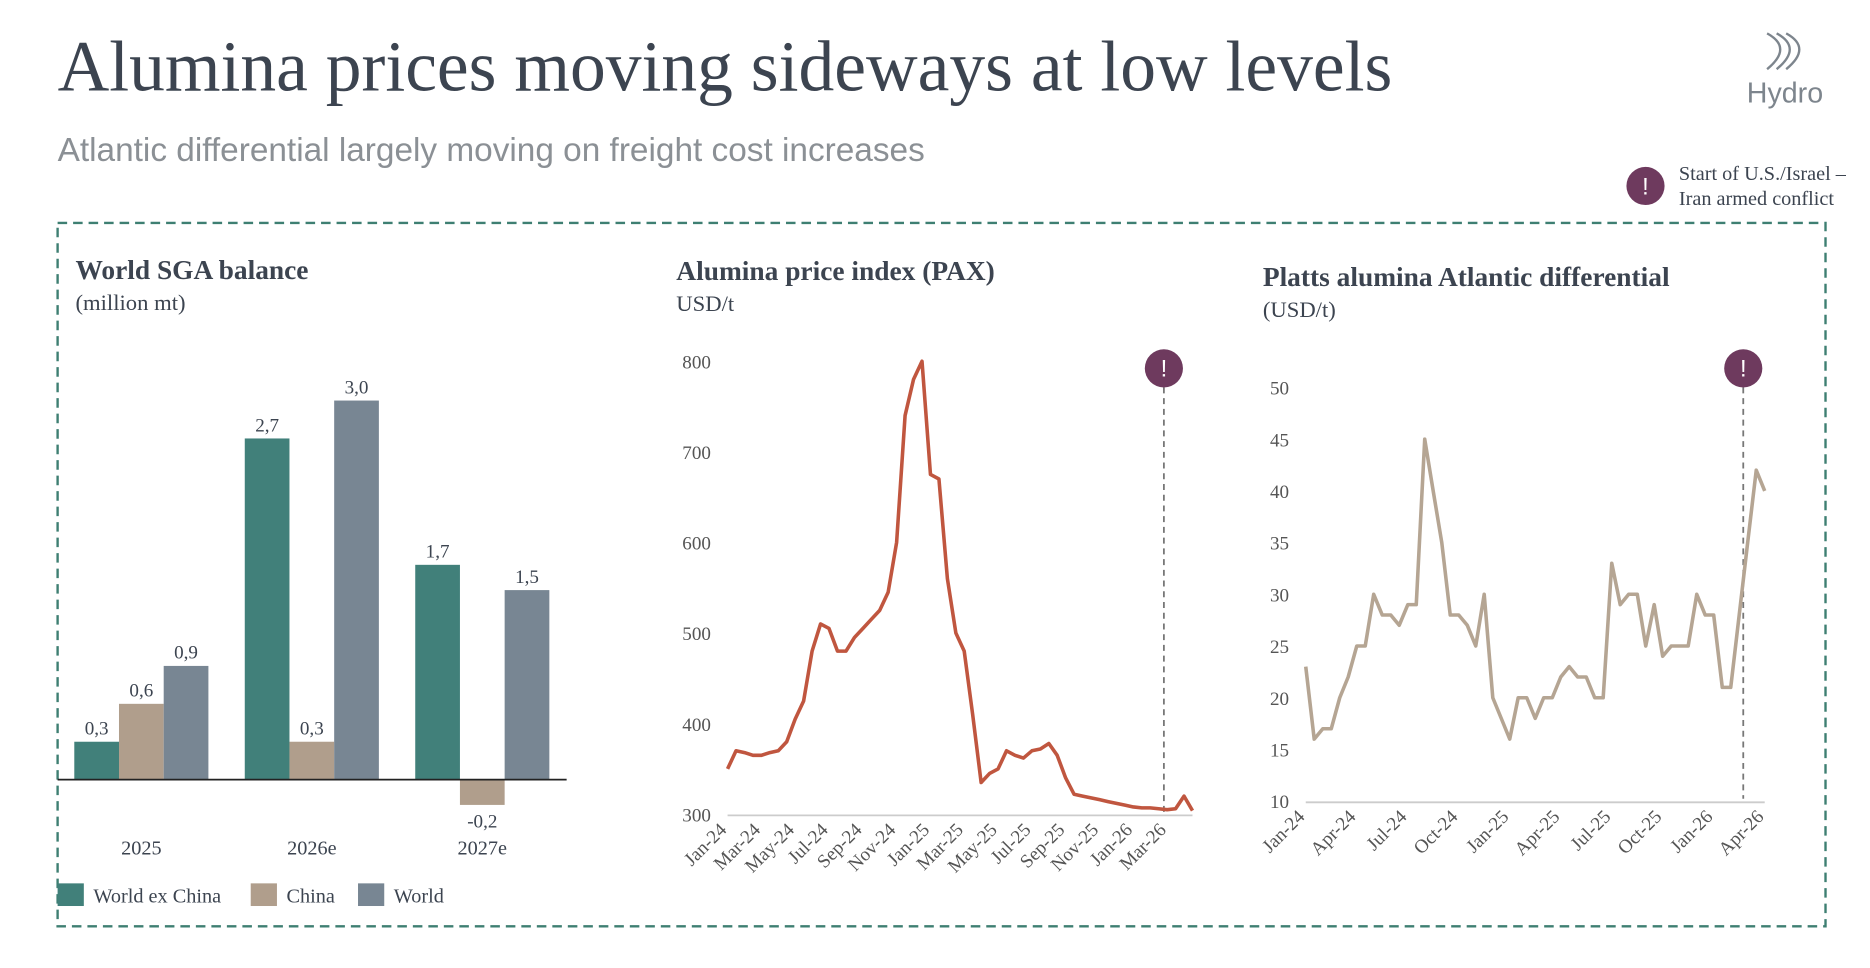 The width and height of the screenshot is (1870, 968). What do you see at coordinates (1742, 833) in the screenshot?
I see `x-tick-label: Apr-26` at bounding box center [1742, 833].